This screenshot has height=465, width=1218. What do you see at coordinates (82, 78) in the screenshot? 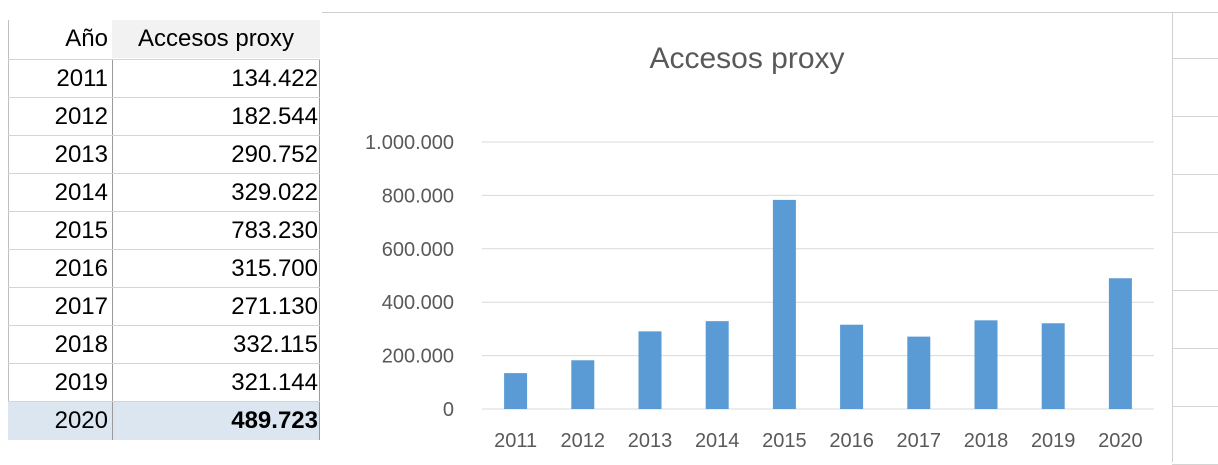
I see `cell-year: 2011` at bounding box center [82, 78].